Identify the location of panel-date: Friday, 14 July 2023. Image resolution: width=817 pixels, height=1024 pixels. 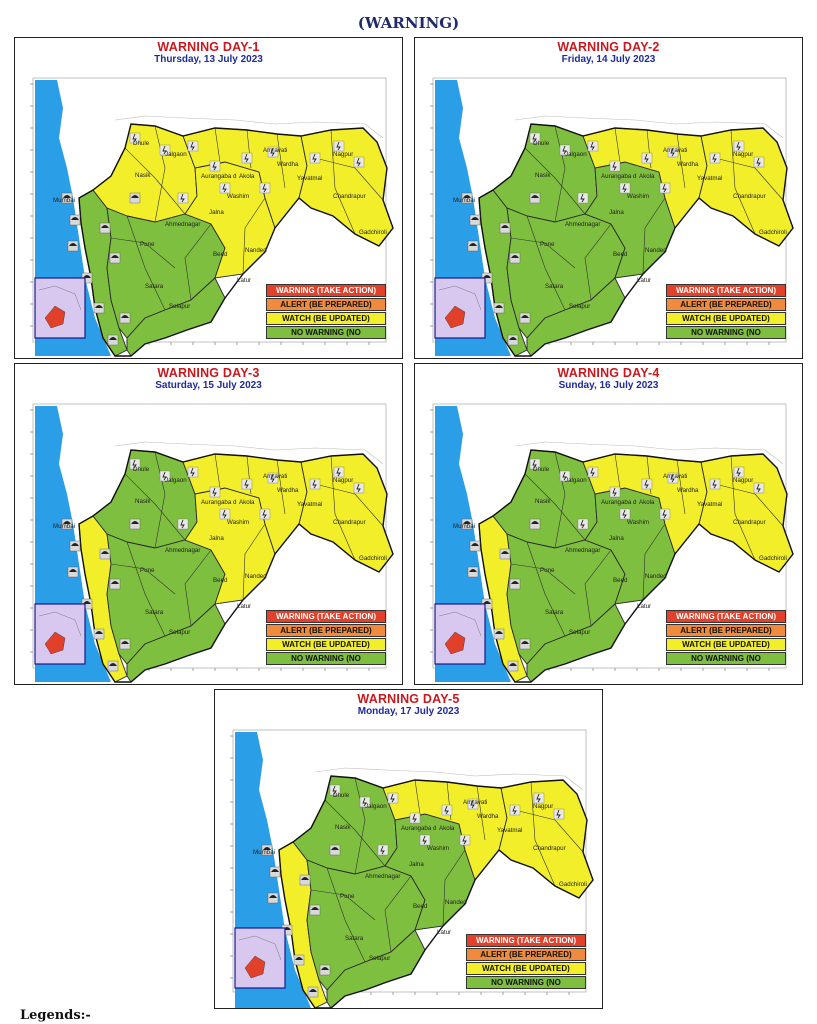
(608, 59).